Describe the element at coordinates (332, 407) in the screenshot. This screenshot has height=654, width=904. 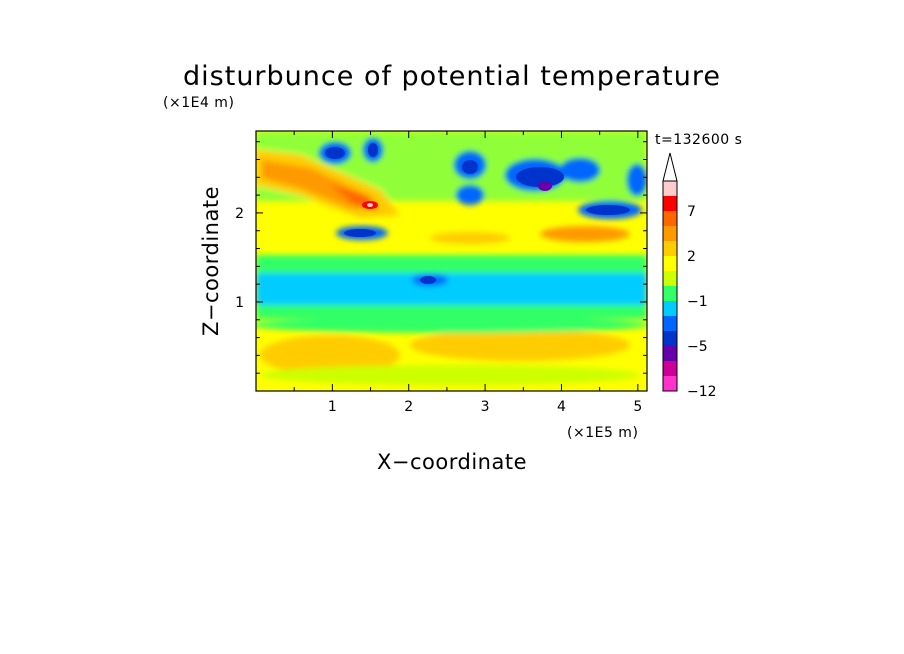
I see `x-tick-label: 1` at that location.